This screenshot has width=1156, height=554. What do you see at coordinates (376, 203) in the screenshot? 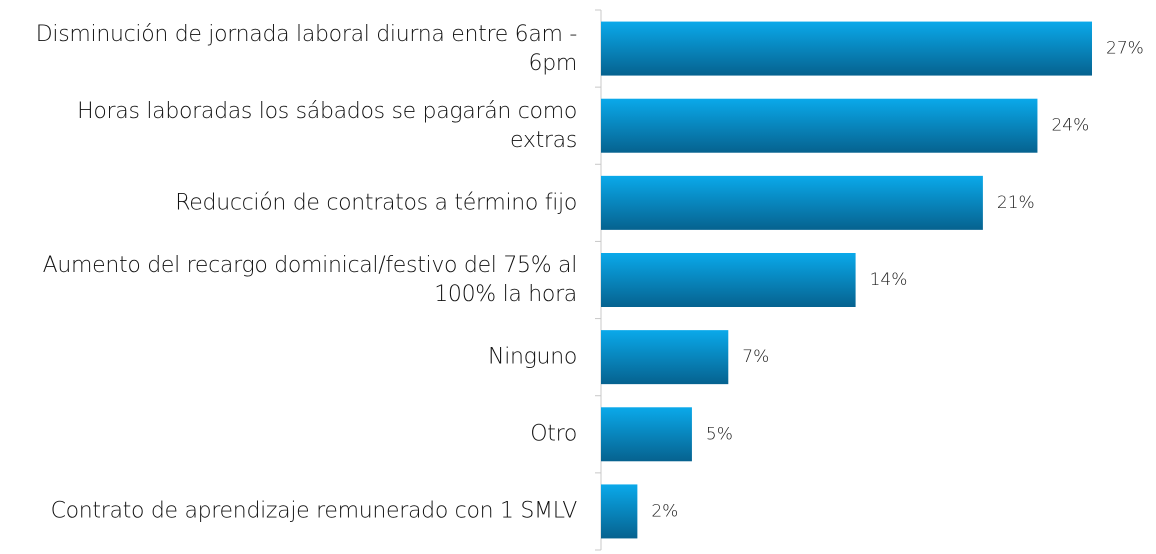
I see `category-label: Reducción de contratos a término fijo` at bounding box center [376, 203].